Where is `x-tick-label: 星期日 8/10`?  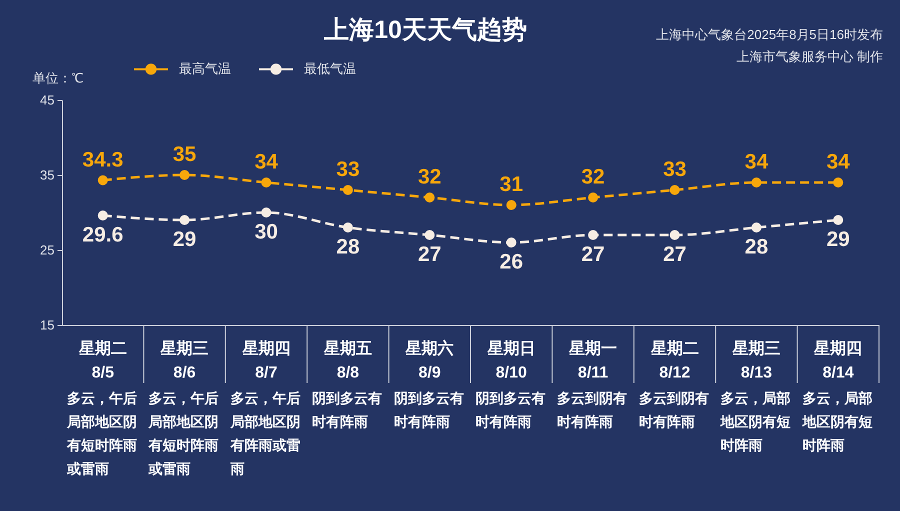
x-tick-label: 星期日 8/10 is located at coordinates (511, 361).